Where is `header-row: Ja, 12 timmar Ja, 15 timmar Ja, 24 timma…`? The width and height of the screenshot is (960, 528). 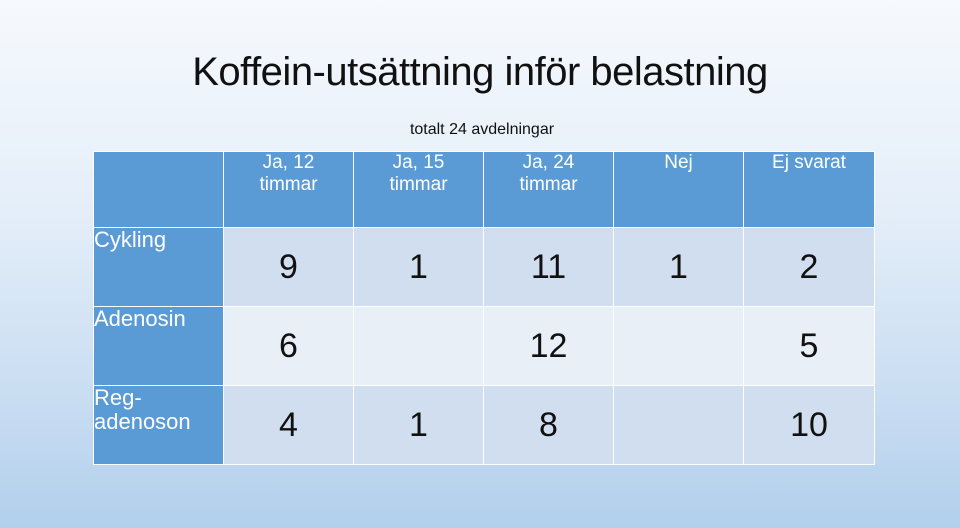
header-row: Ja, 12 timmar Ja, 15 timmar Ja, 24 timma… is located at coordinates (484, 189).